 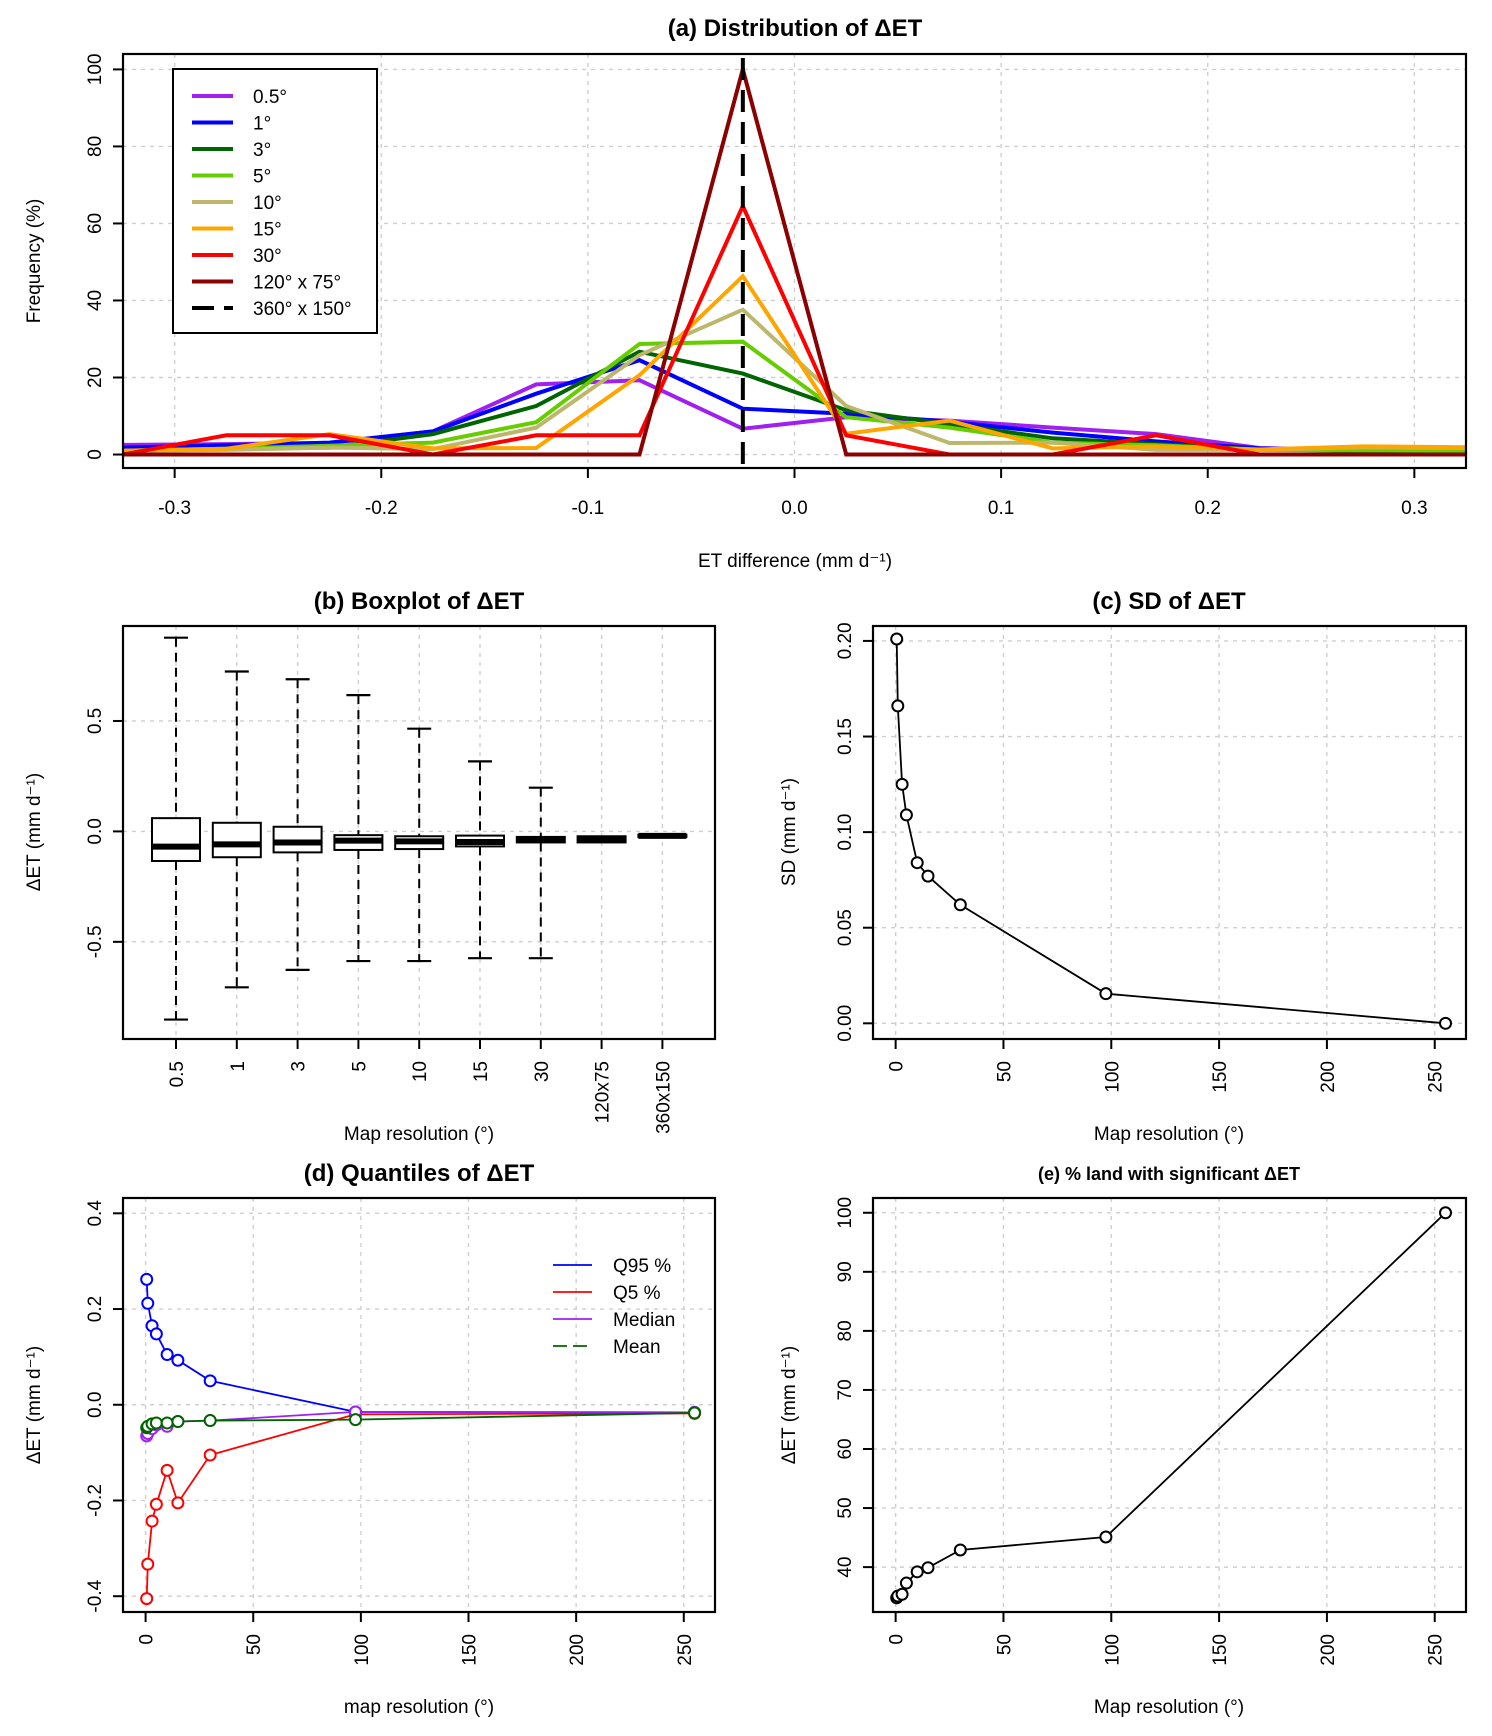 I want to click on panel-d-xtick-label: 0, so click(x=147, y=1639).